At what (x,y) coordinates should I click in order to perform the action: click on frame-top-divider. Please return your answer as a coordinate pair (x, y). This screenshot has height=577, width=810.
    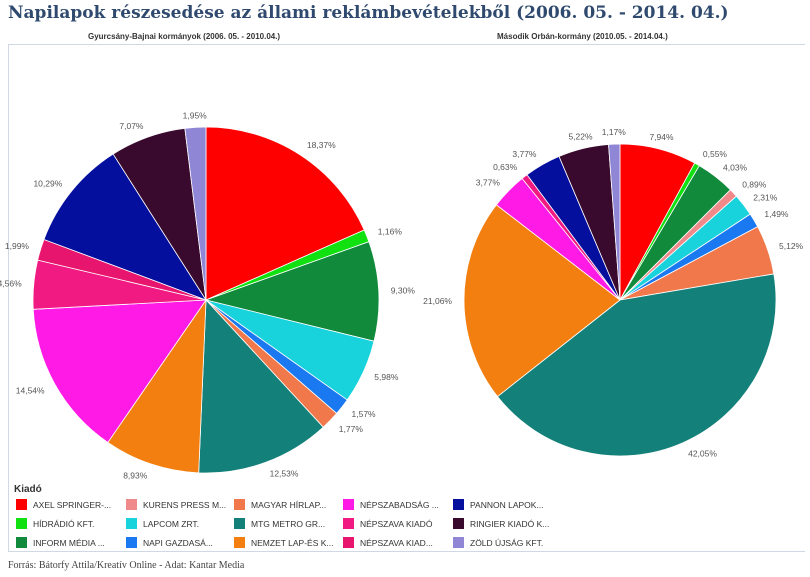
    Looking at the image, I should click on (406, 44).